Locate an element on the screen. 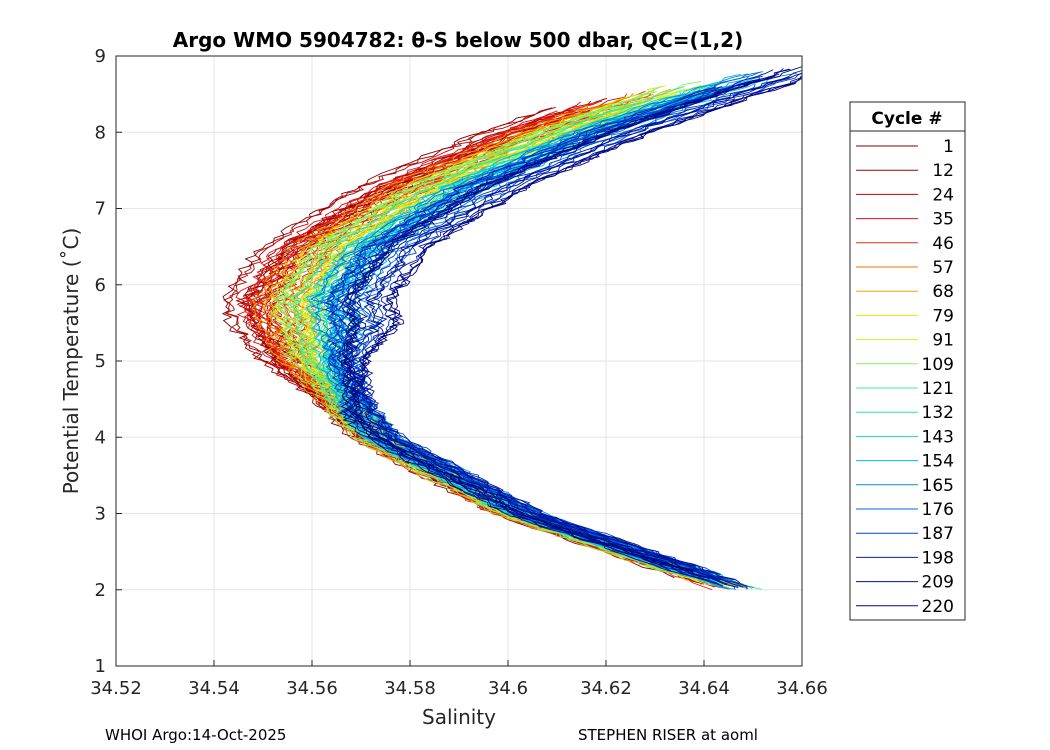  legend-label: 209 is located at coordinates (938, 583).